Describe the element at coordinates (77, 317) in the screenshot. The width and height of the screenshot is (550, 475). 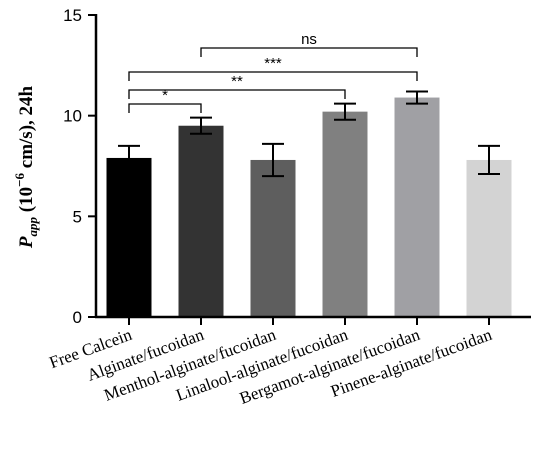
I see `y-tick-label: 0` at that location.